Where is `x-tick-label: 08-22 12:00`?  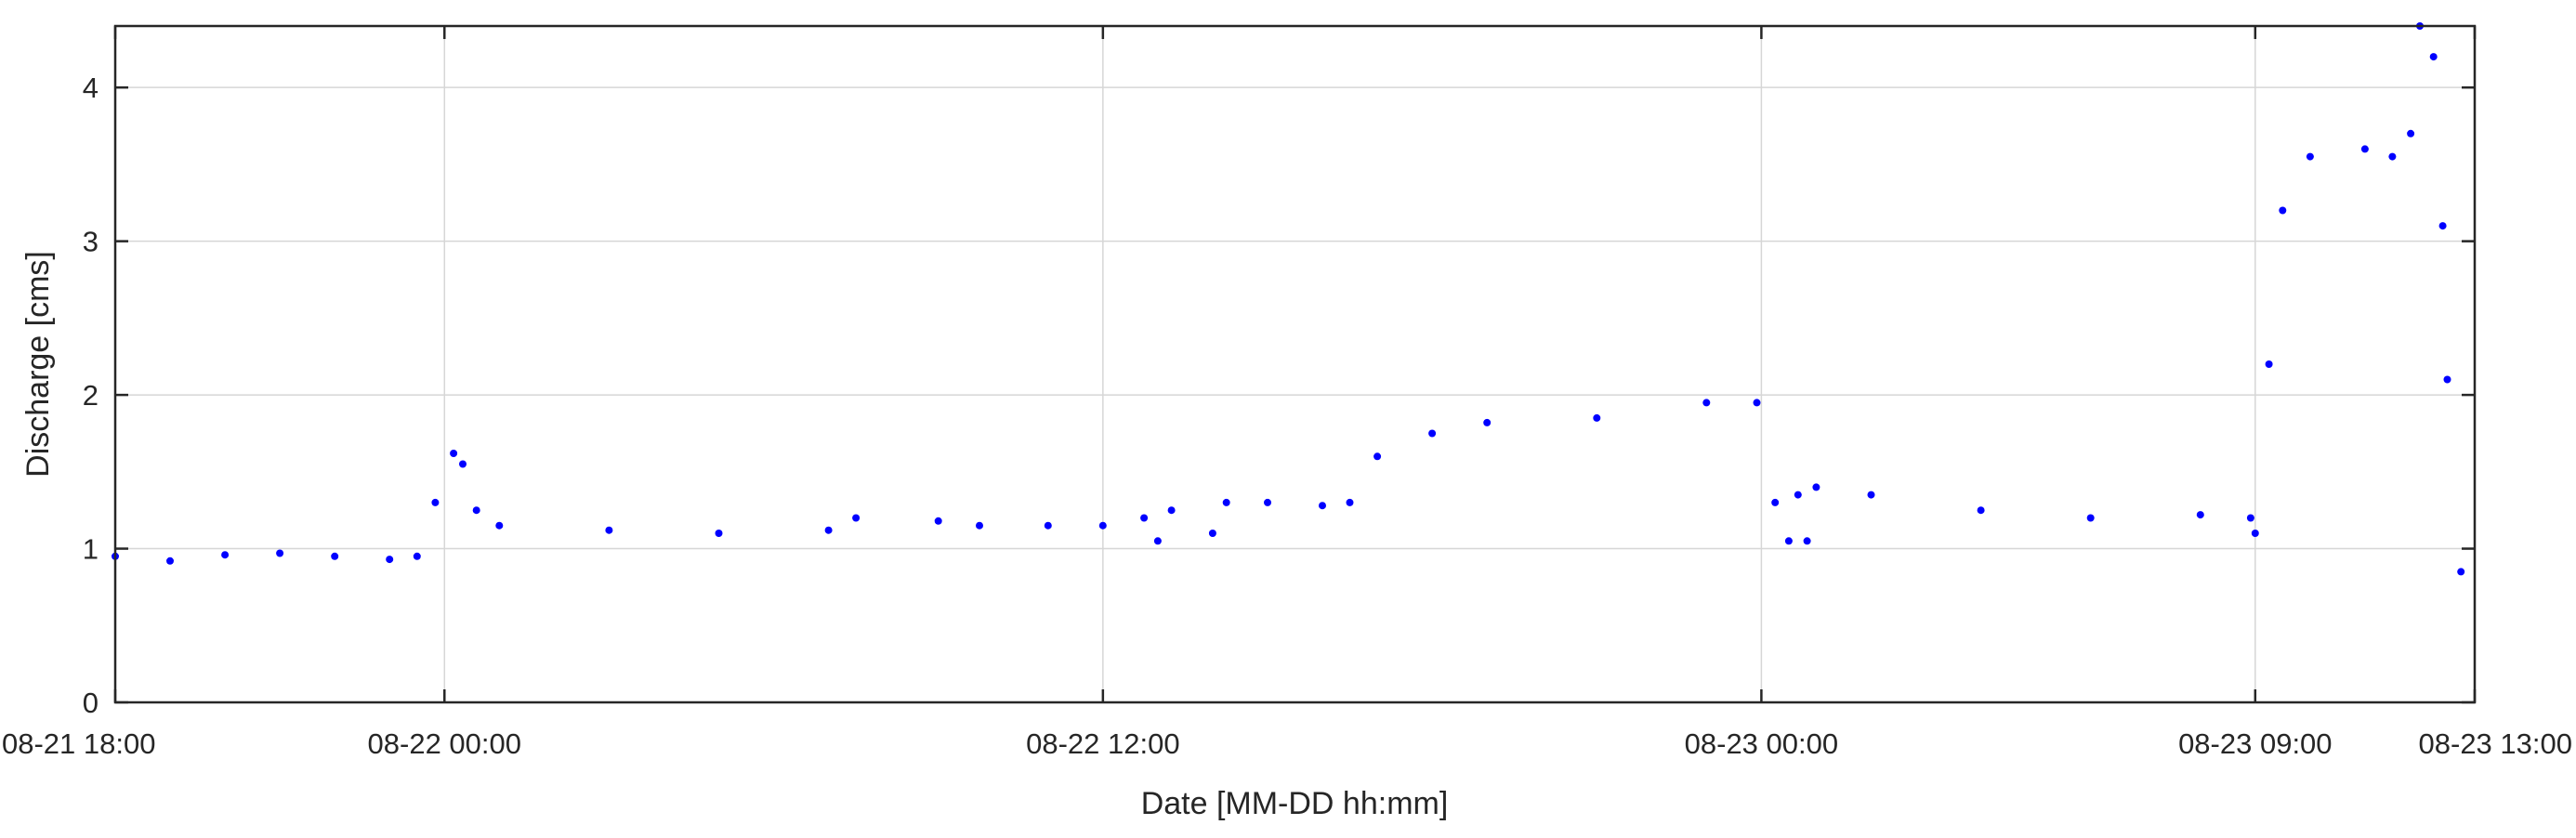 x-tick-label: 08-22 12:00 is located at coordinates (1102, 743).